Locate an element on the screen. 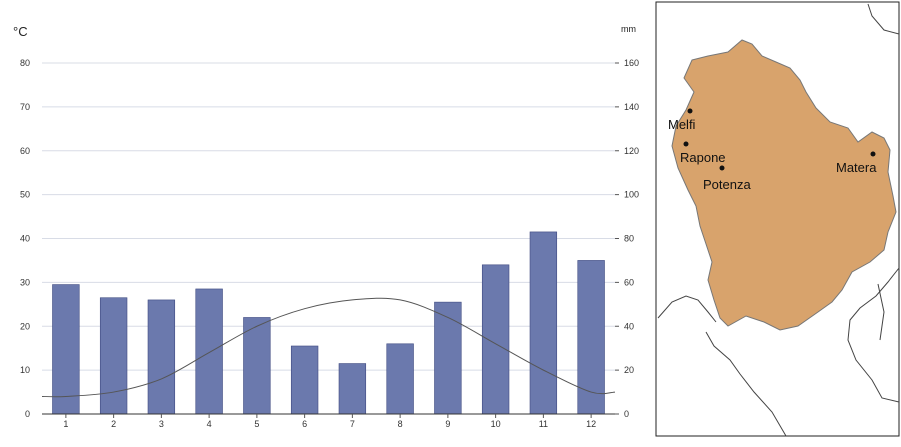 The height and width of the screenshot is (447, 901). left-tick-label: 20 is located at coordinates (25, 326).